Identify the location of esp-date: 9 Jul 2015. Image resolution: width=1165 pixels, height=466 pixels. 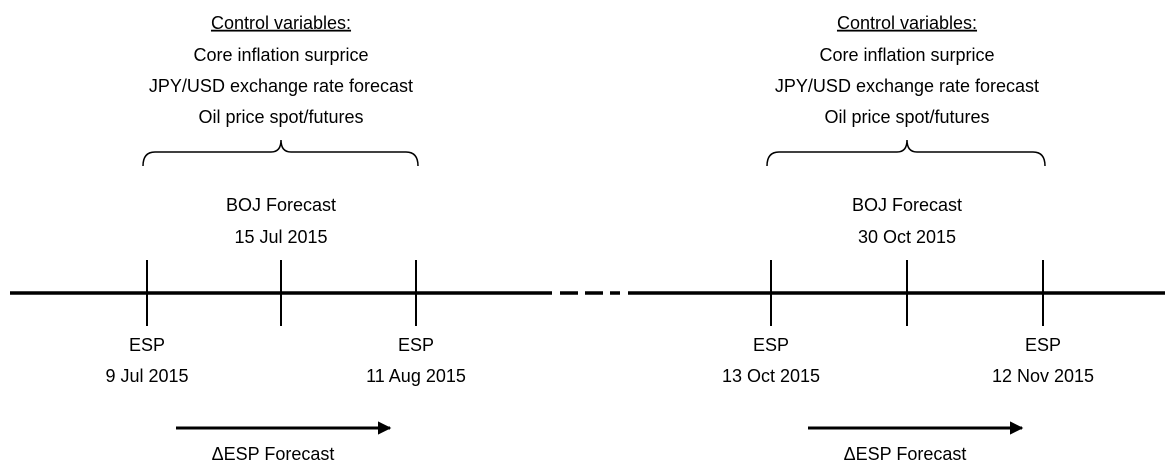
(146, 376).